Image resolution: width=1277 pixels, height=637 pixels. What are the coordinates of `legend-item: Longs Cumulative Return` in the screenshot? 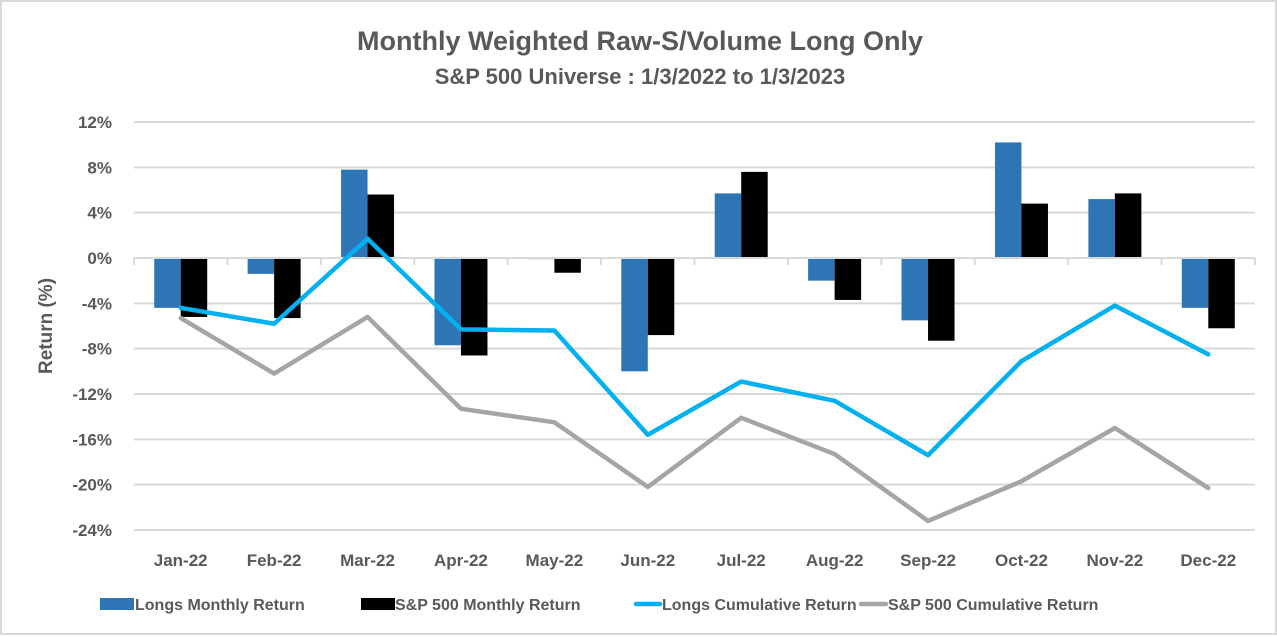 It's located at (746, 605).